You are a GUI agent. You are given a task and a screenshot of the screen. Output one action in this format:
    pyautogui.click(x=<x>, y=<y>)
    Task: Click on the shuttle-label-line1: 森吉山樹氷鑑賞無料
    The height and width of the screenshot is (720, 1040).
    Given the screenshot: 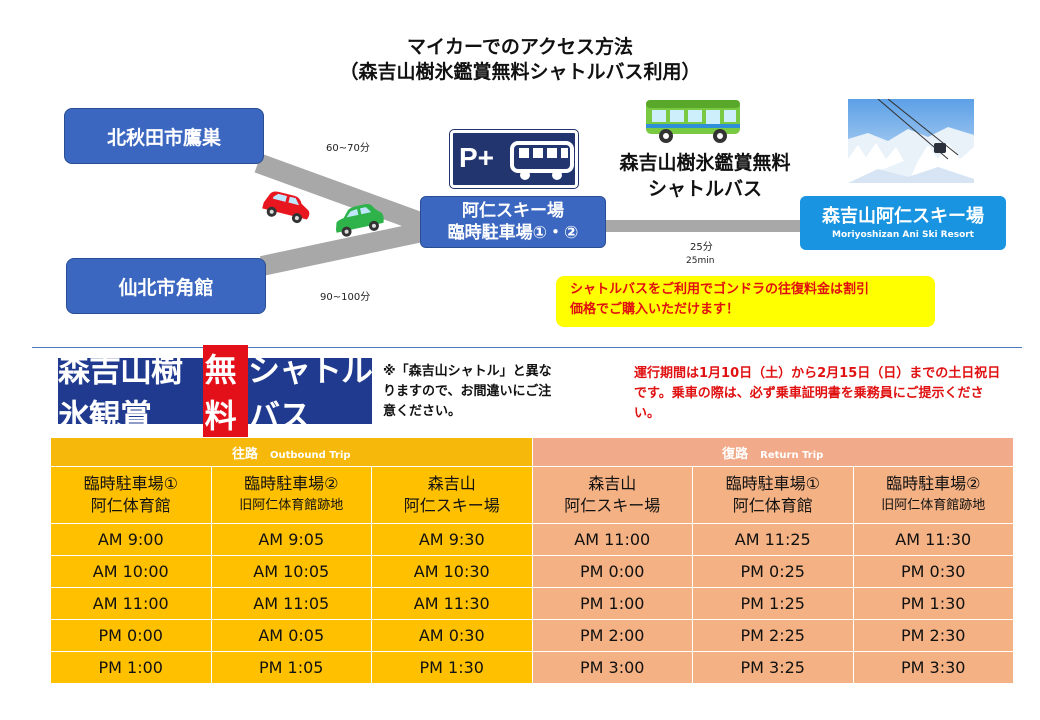 What is the action you would take?
    pyautogui.click(x=705, y=163)
    